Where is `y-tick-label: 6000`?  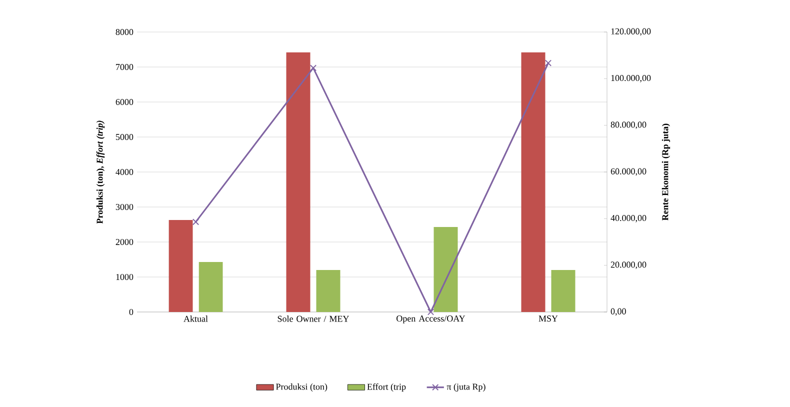 y-tick-label: 6000 is located at coordinates (125, 102).